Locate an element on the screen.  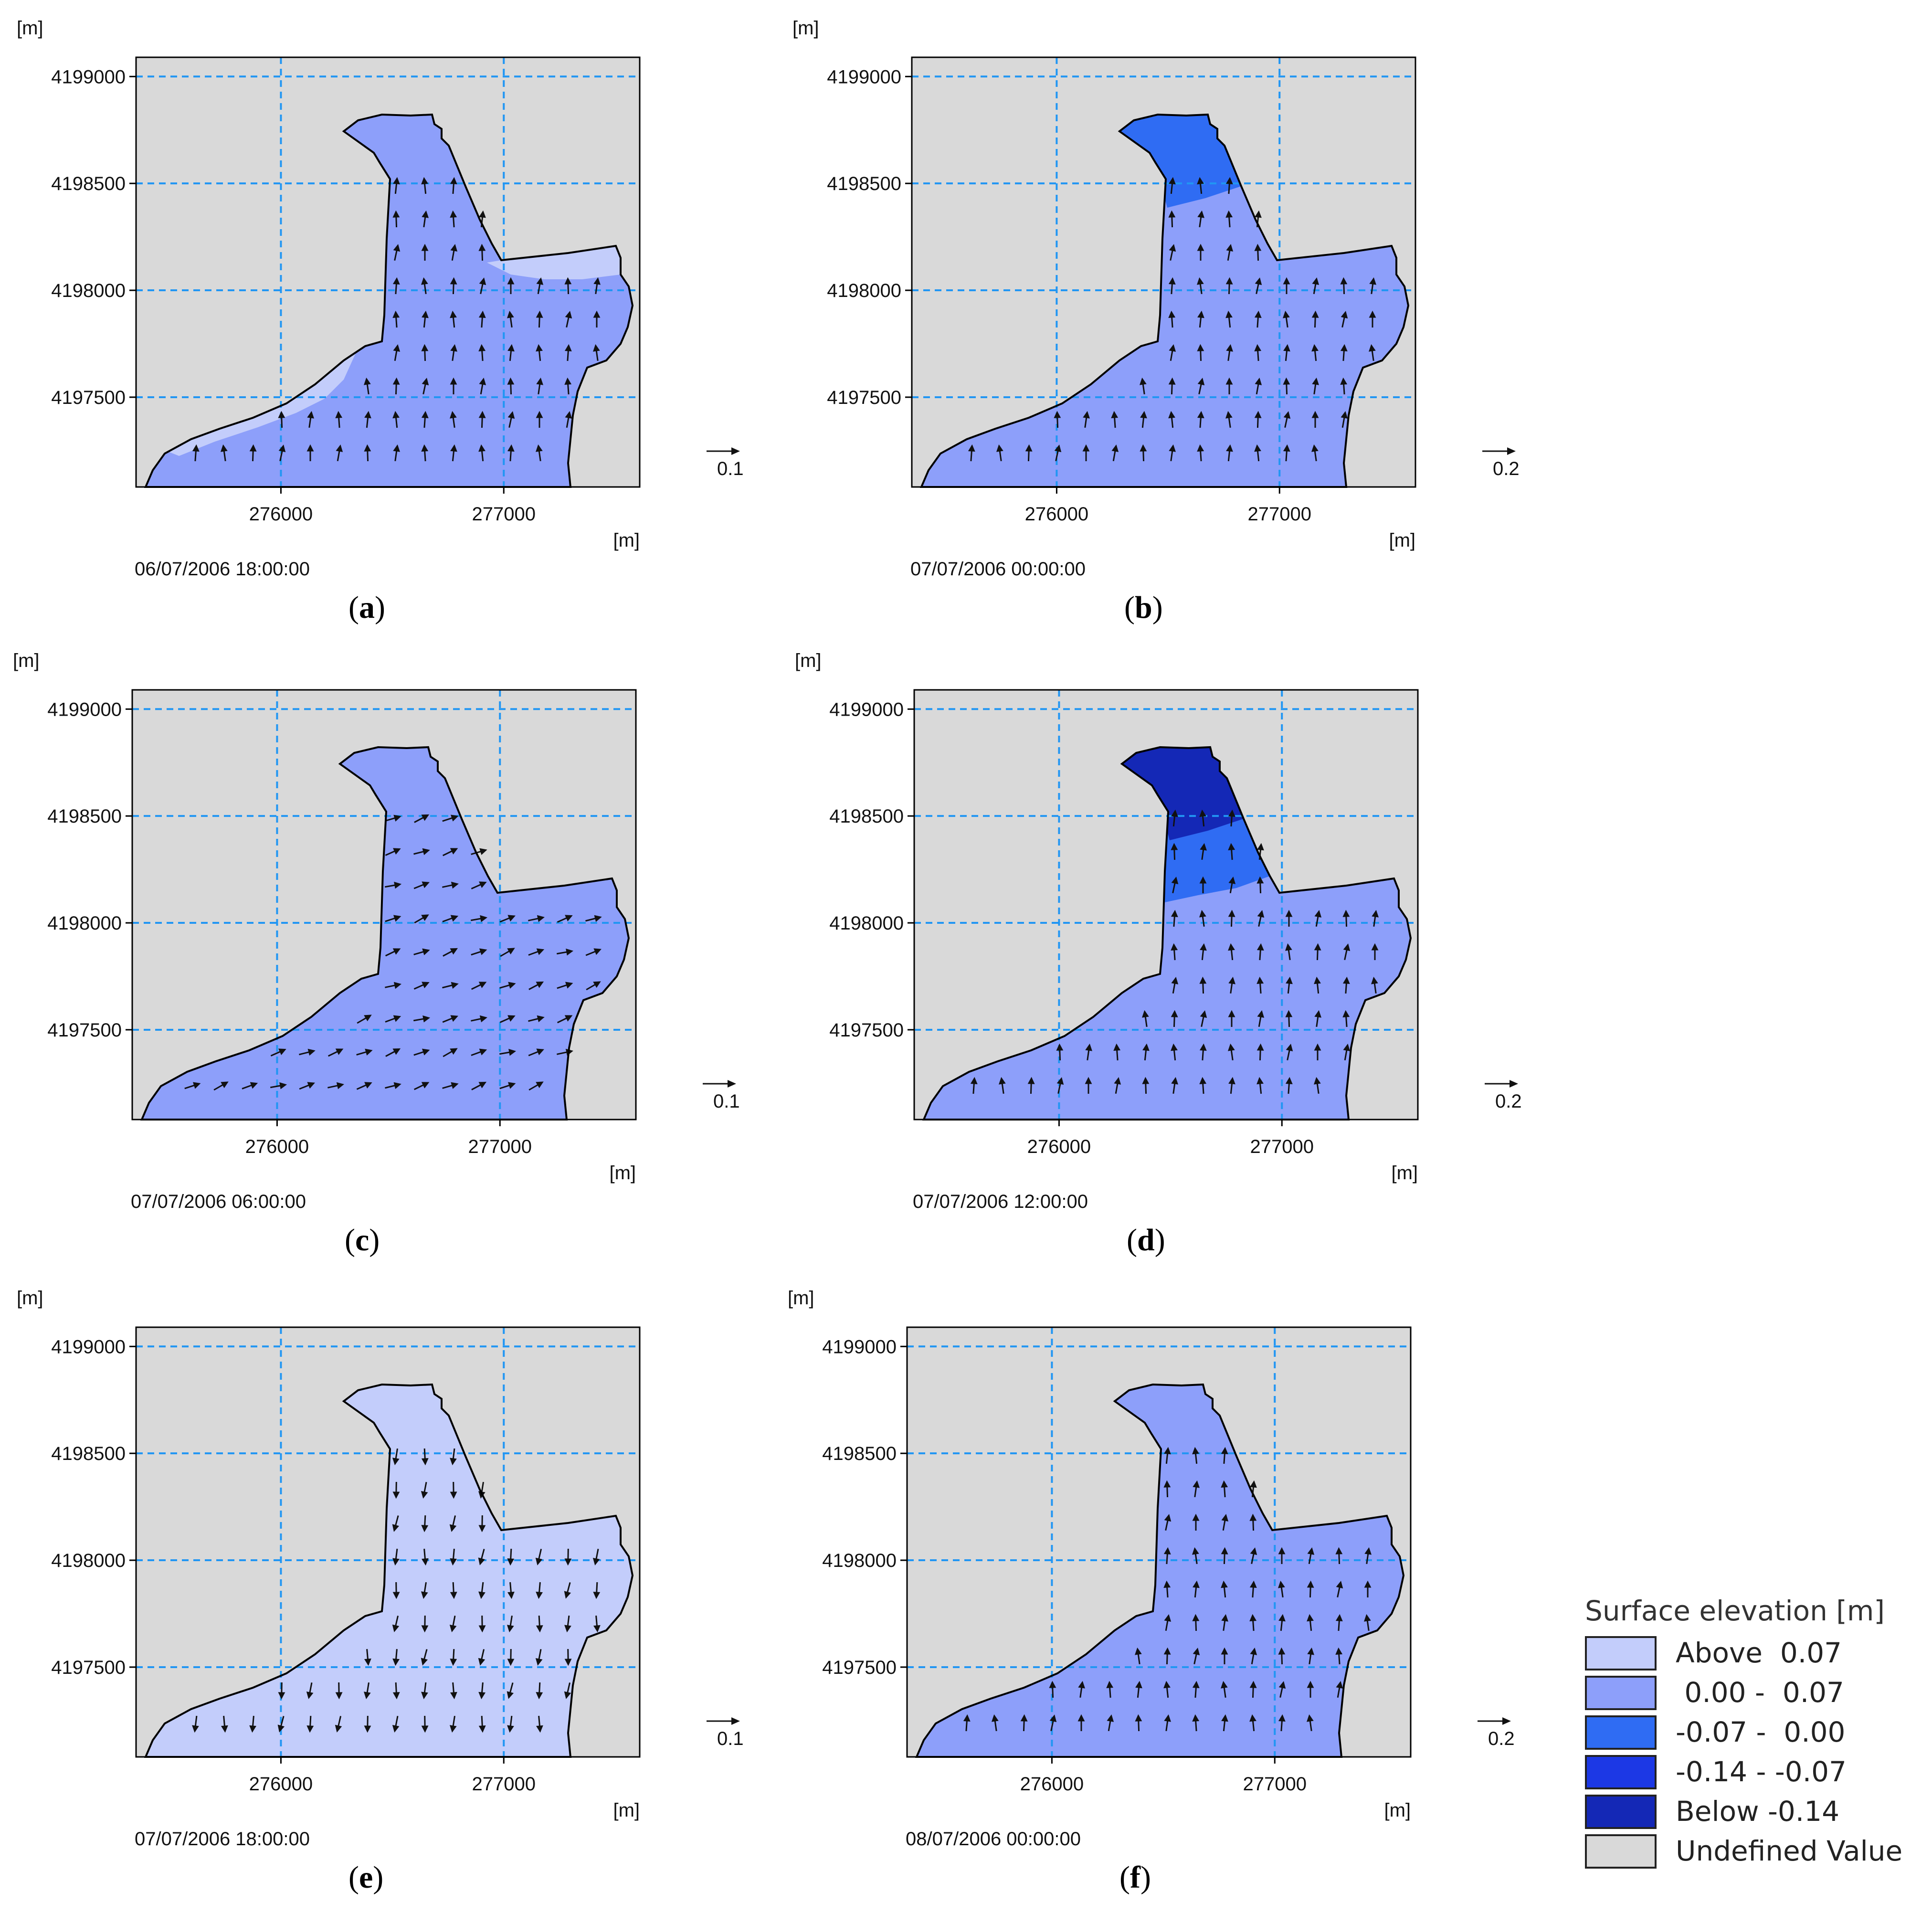
legend-entry: -0.14 - -0.07 is located at coordinates (1757, 1773).